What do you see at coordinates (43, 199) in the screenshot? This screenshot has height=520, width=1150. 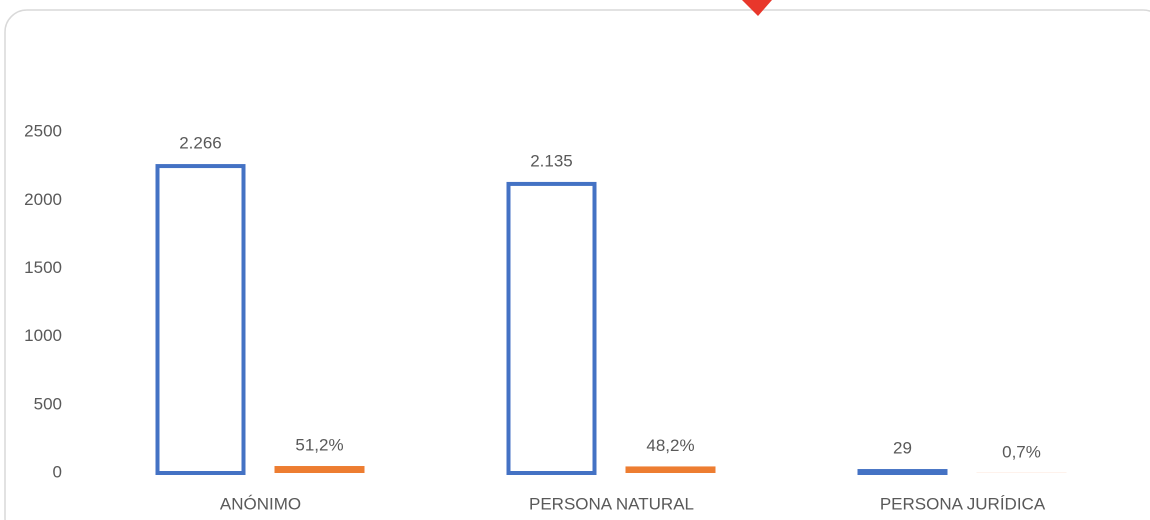 I see `y-tick-label: 2000` at bounding box center [43, 199].